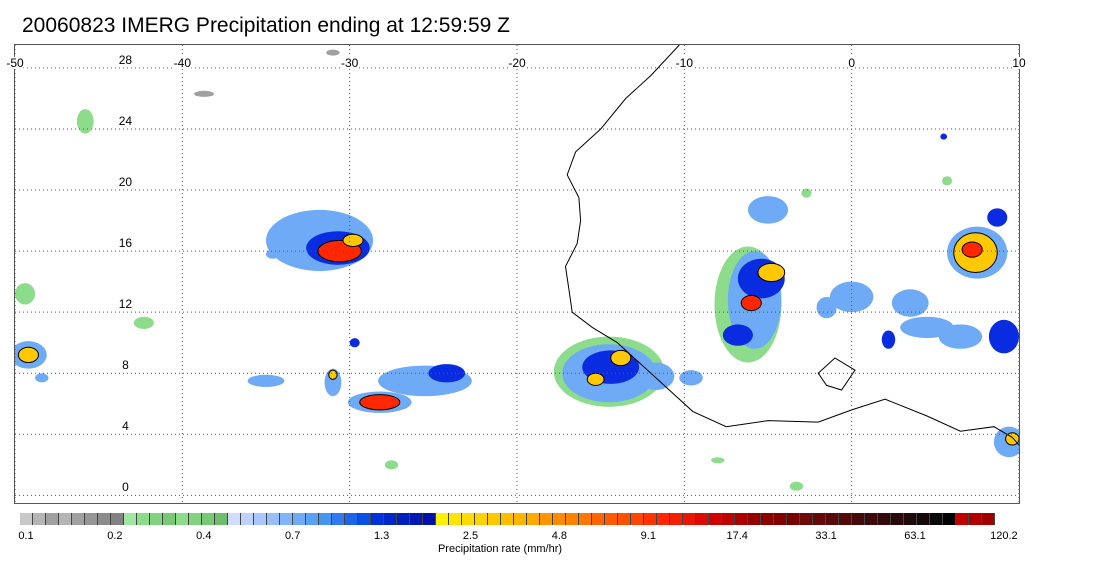 The width and height of the screenshot is (1101, 571). What do you see at coordinates (470, 536) in the screenshot?
I see `colorbar-tick-label: 2.5` at bounding box center [470, 536].